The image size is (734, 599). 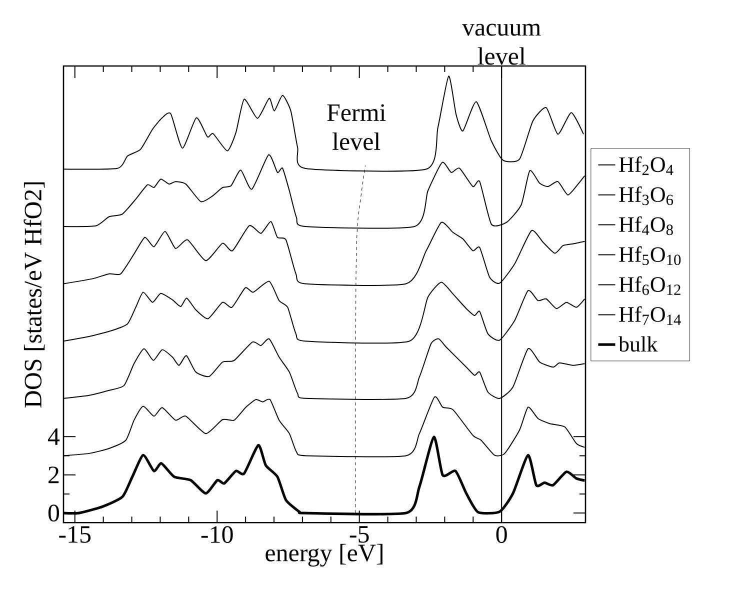 I want to click on y-axis-title: DOS [states/eV HfO2], so click(x=34, y=295).